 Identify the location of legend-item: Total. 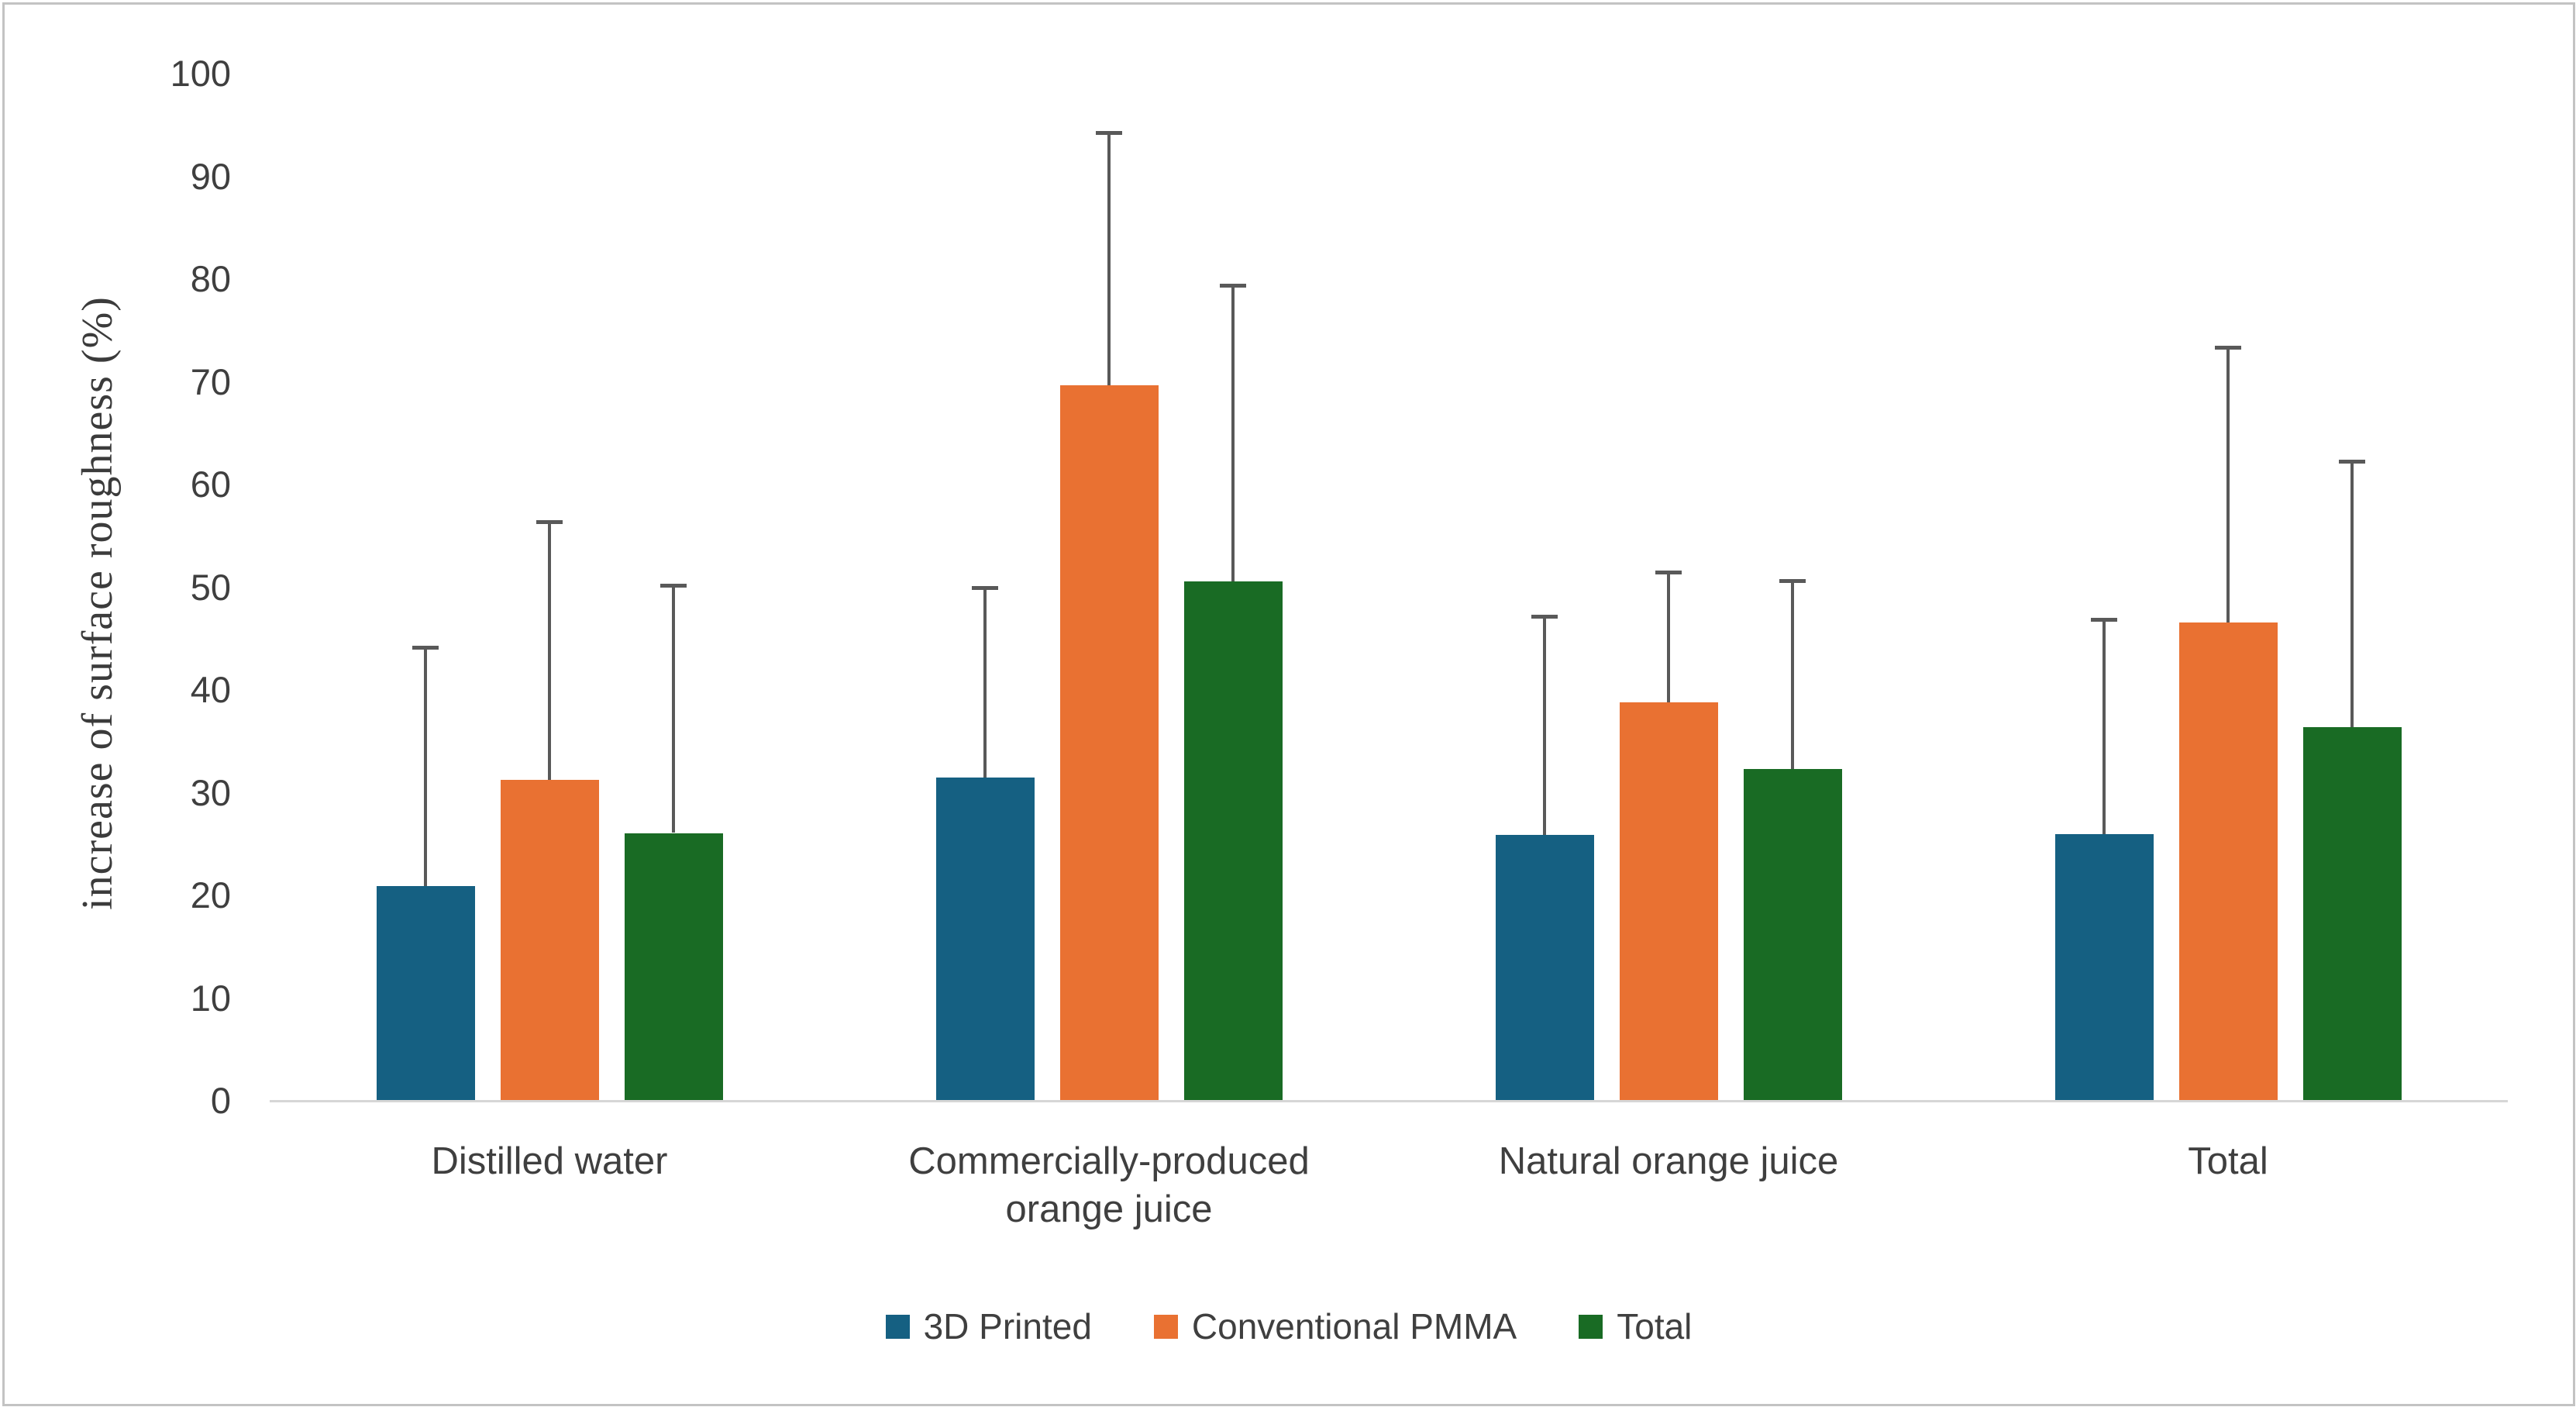
(1635, 1326).